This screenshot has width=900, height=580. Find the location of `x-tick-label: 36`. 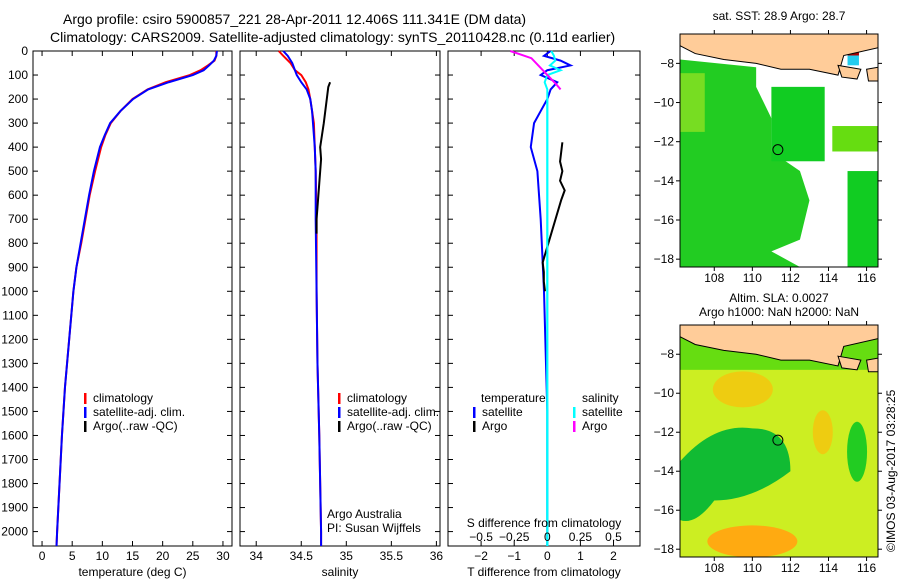

x-tick-label: 36 is located at coordinates (437, 556).